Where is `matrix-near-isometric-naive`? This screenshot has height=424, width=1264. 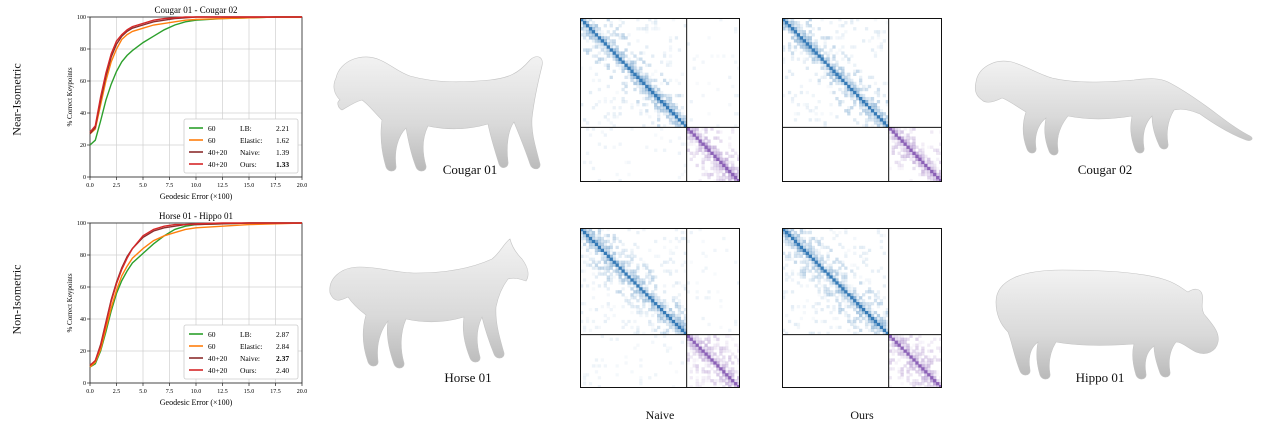
matrix-near-isometric-naive is located at coordinates (660, 100).